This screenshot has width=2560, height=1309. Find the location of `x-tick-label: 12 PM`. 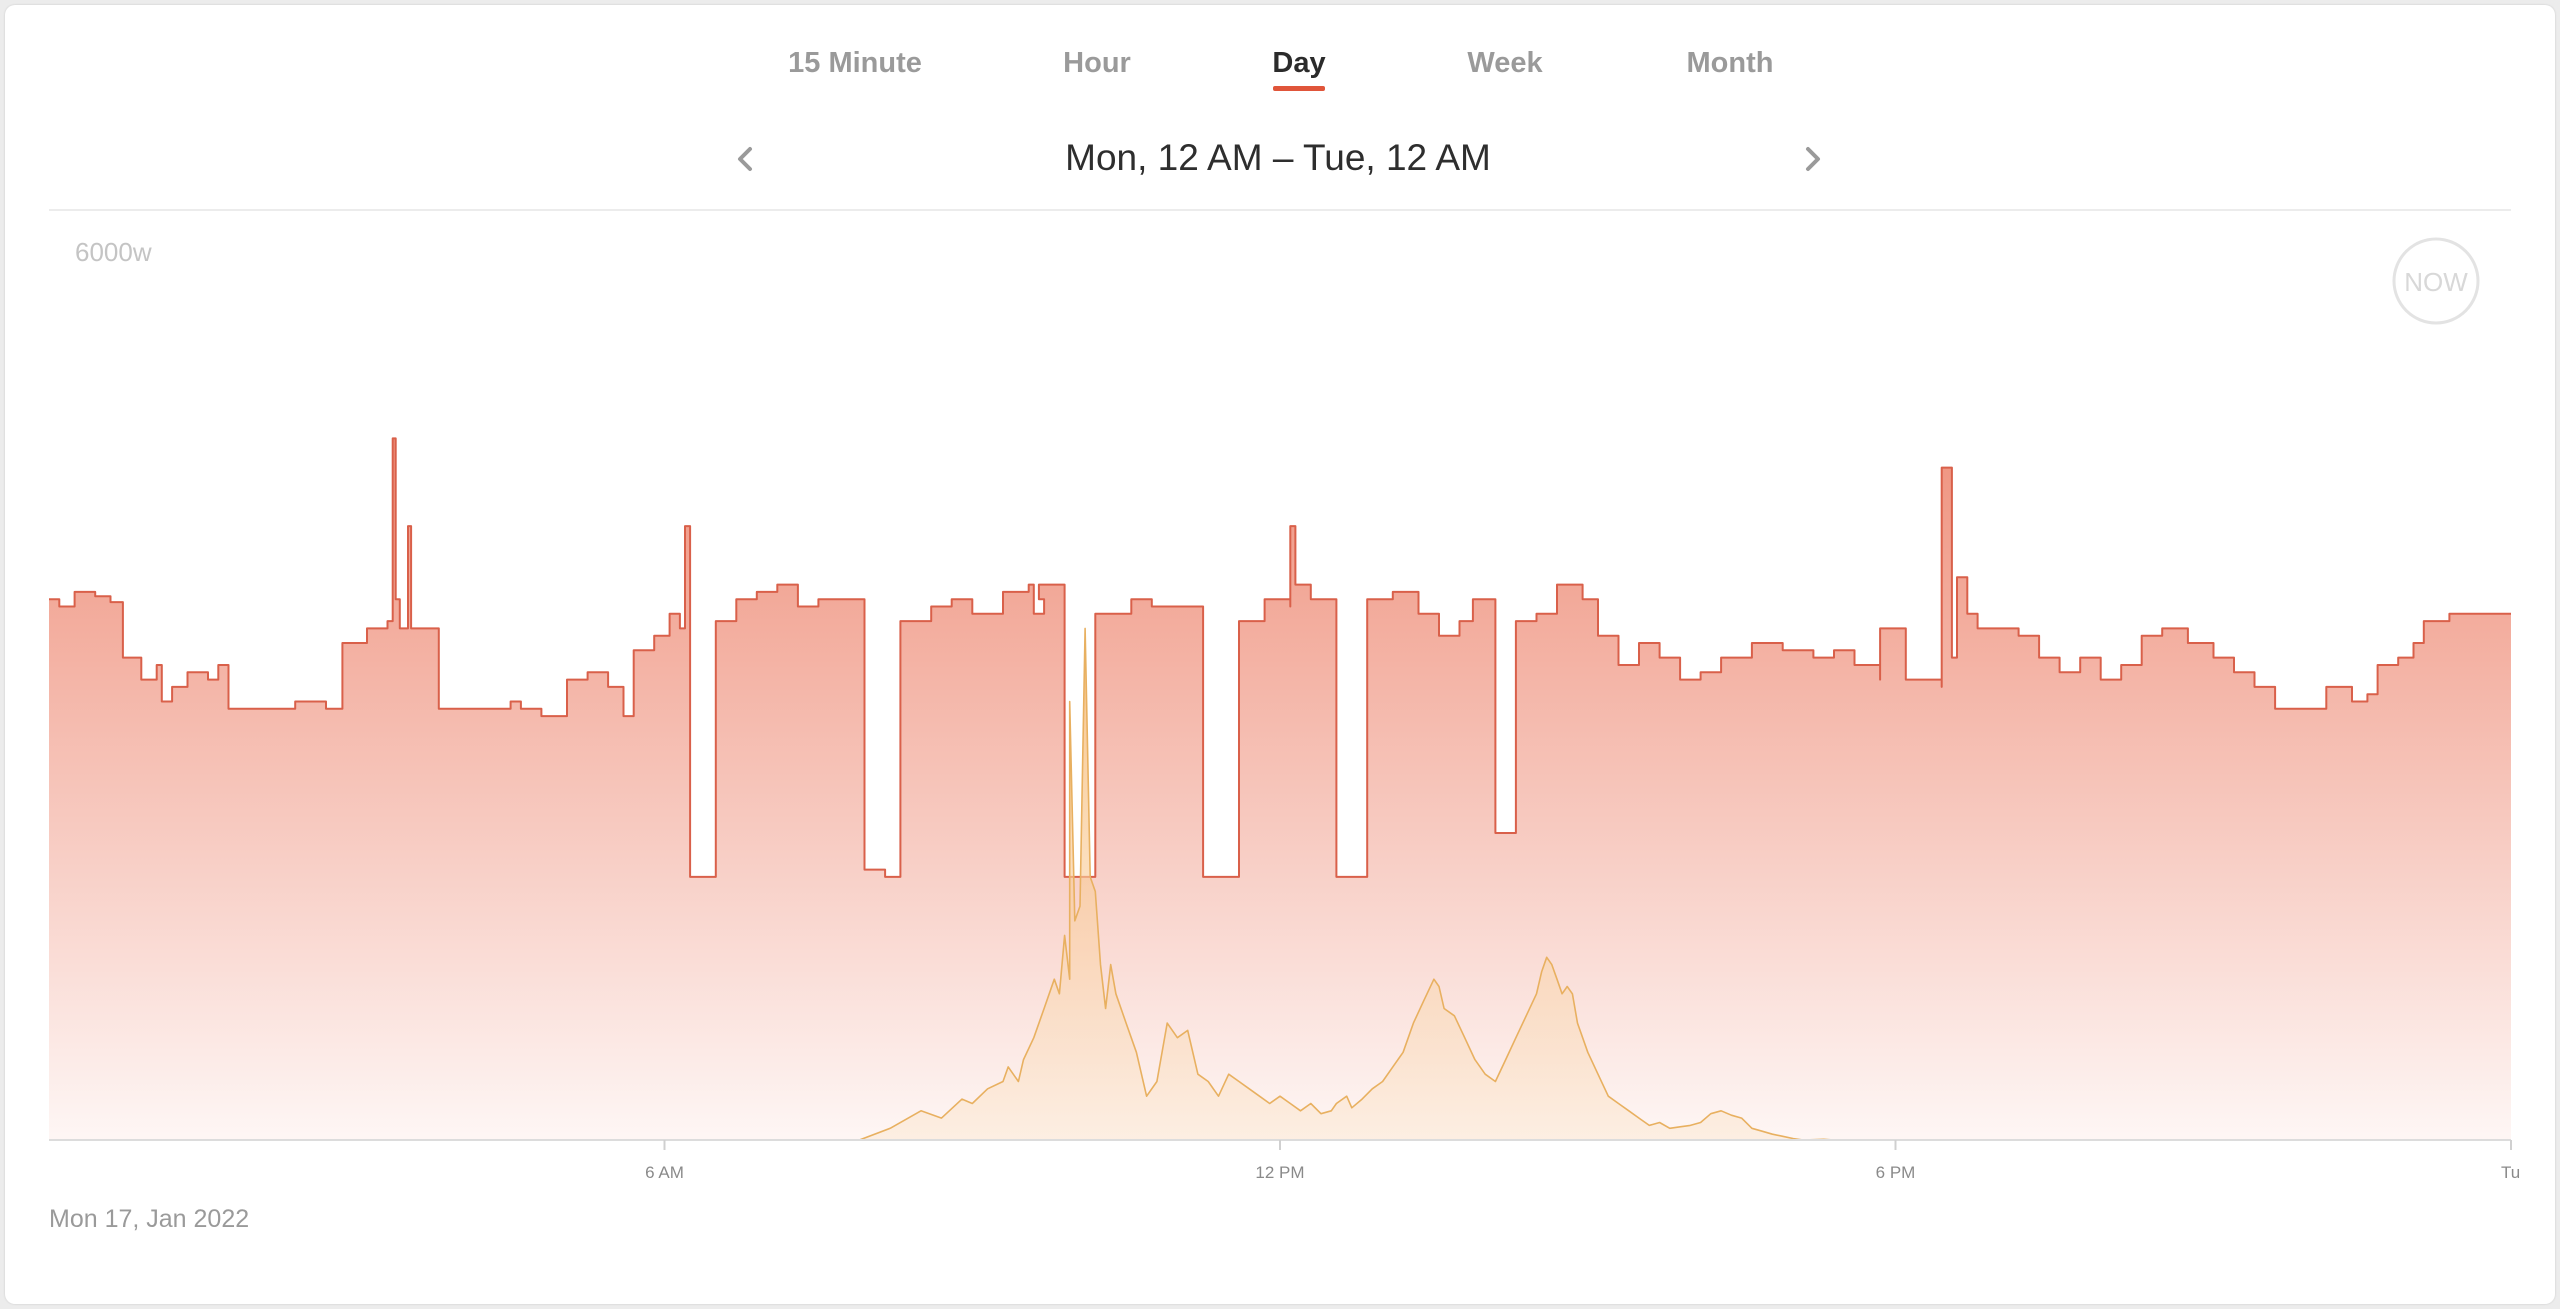

x-tick-label: 12 PM is located at coordinates (1279, 1172).